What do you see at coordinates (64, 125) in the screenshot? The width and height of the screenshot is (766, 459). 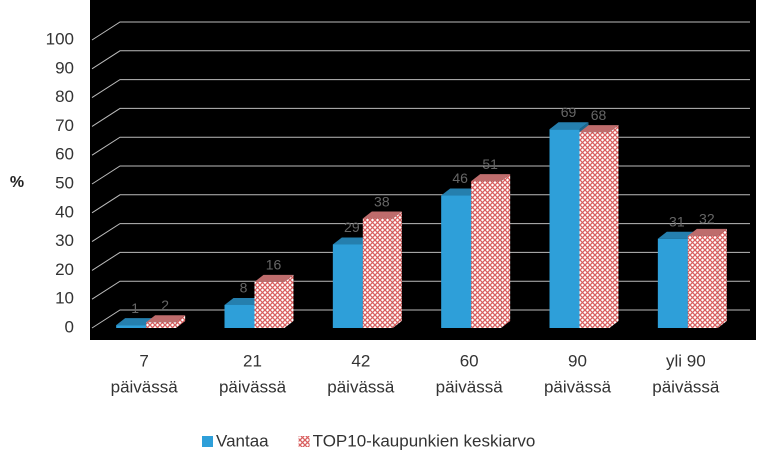 I see `y-tick-label: 70` at bounding box center [64, 125].